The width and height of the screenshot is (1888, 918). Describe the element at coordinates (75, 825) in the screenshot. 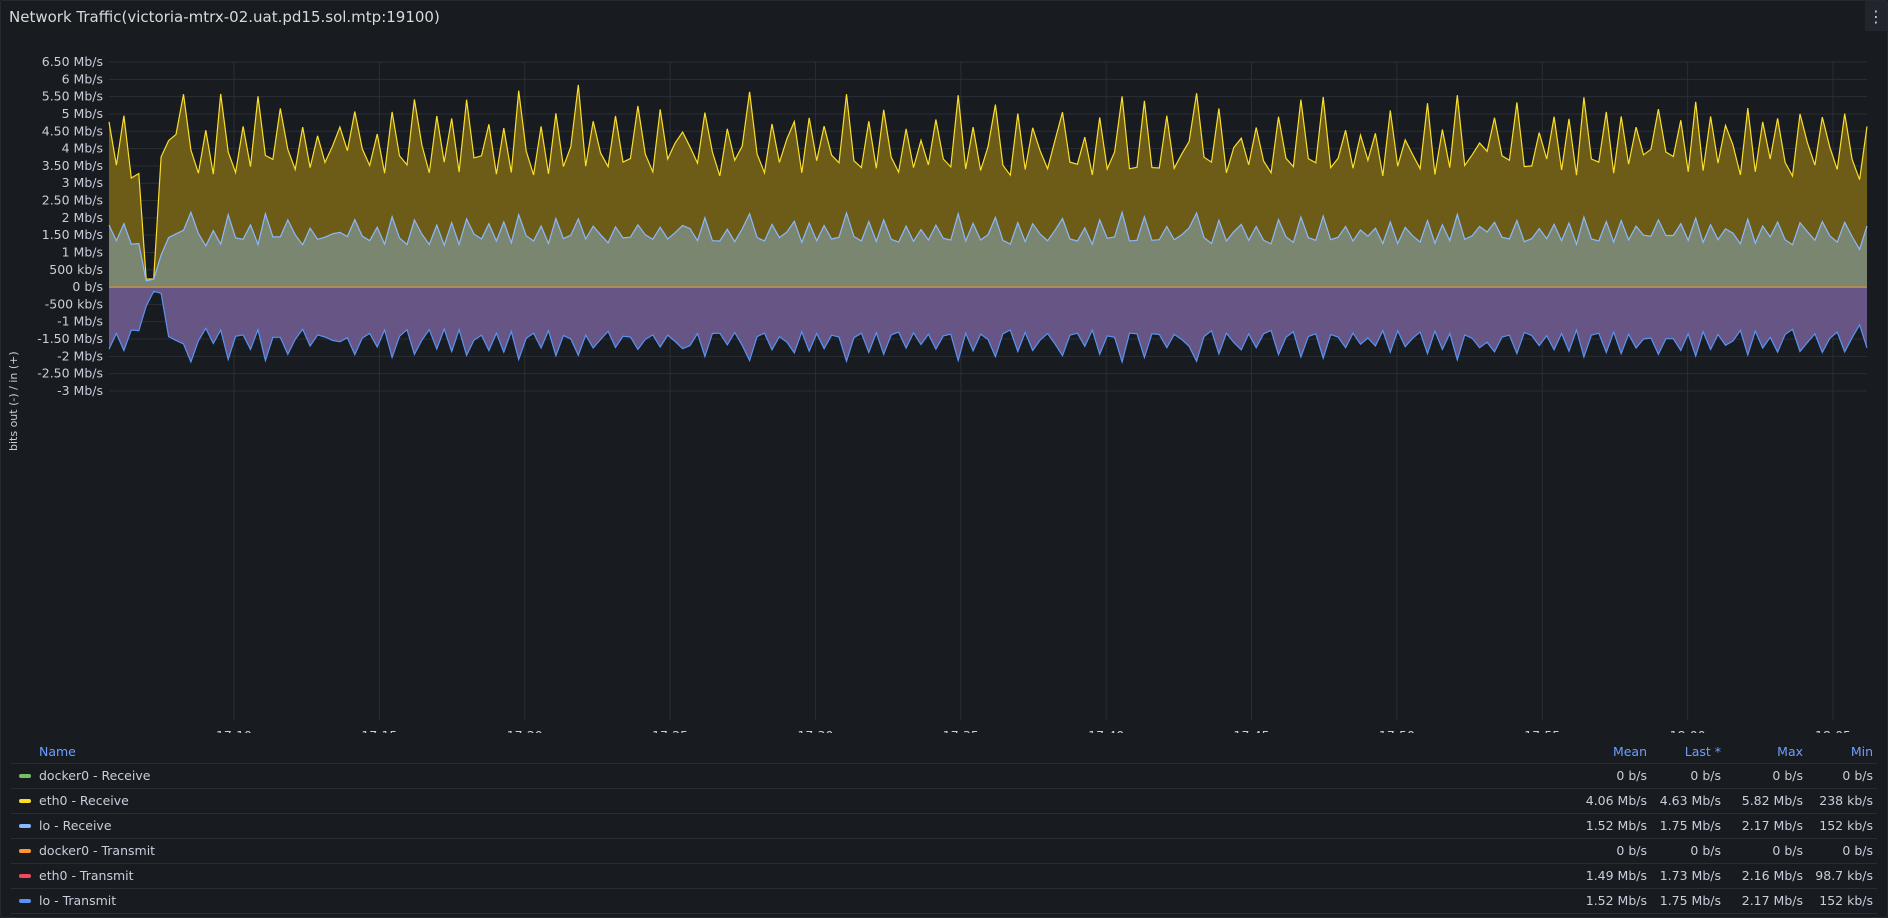

I see `legend-series-name: lo - Receive` at that location.